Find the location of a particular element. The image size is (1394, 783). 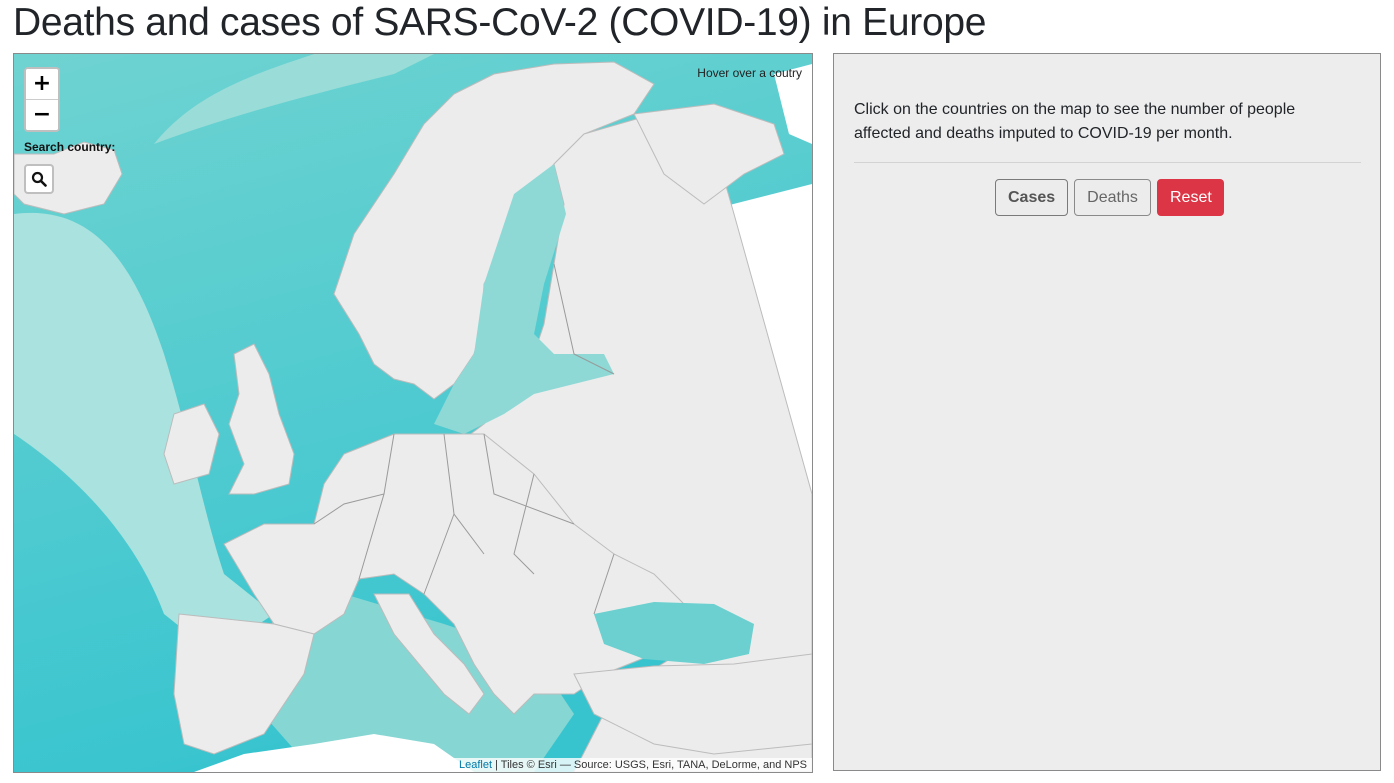

land-italy is located at coordinates (429, 654).